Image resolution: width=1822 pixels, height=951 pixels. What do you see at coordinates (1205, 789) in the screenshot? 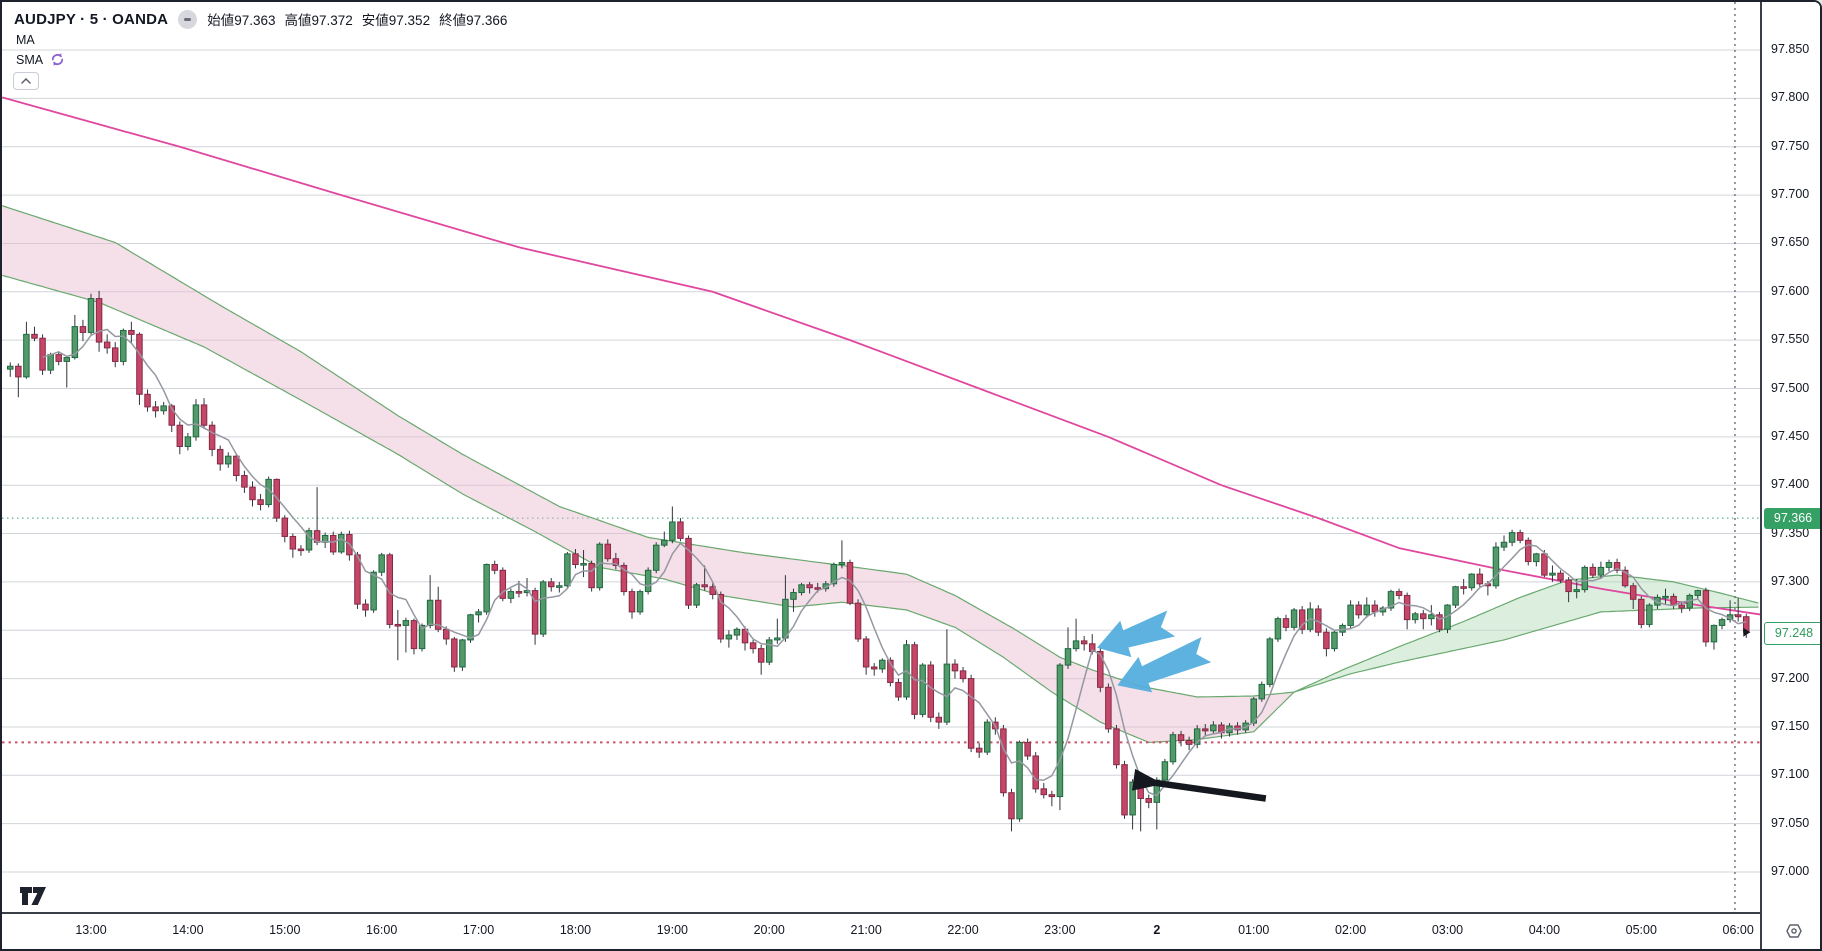
I see `black-arrow-shaft` at bounding box center [1205, 789].